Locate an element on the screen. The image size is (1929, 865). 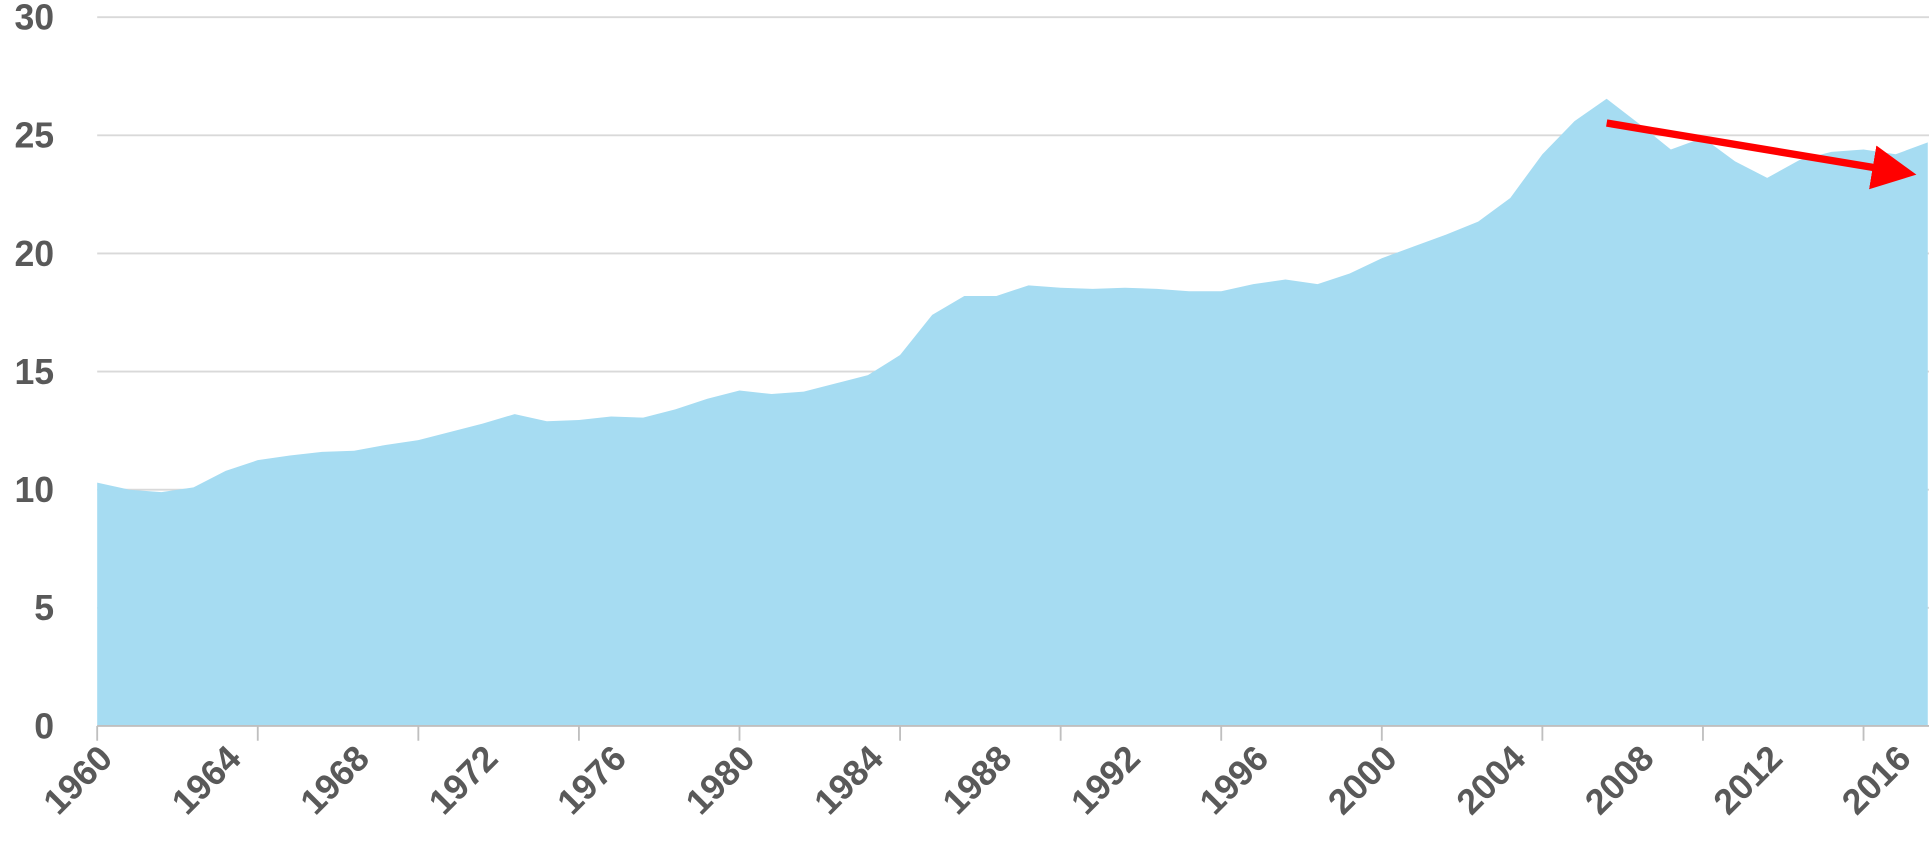
x-tick-label: 1992 is located at coordinates (1105, 780).